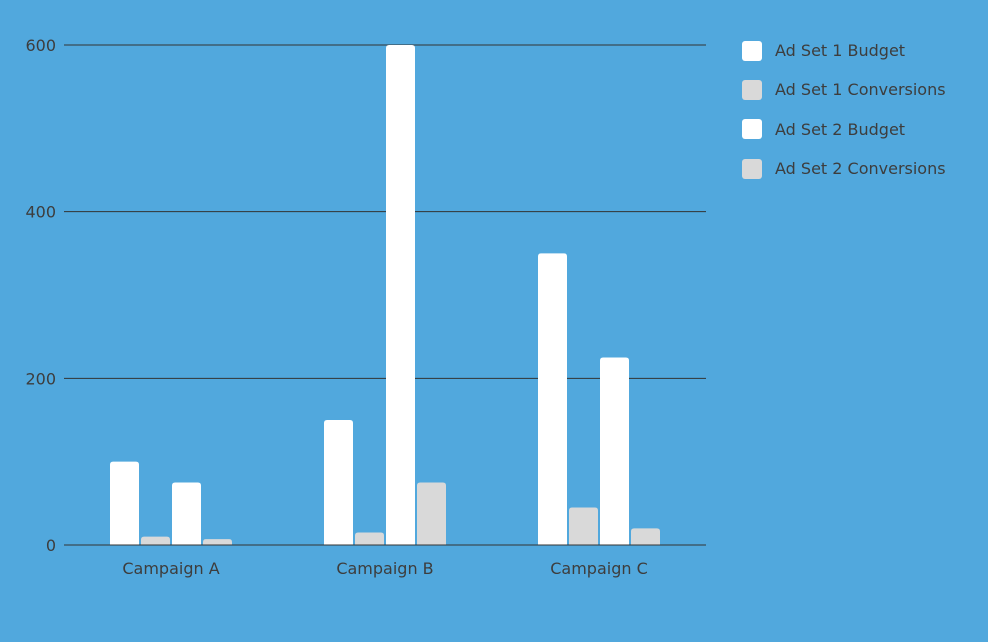 The height and width of the screenshot is (642, 988). I want to click on y-tick-label: 400, so click(40, 212).